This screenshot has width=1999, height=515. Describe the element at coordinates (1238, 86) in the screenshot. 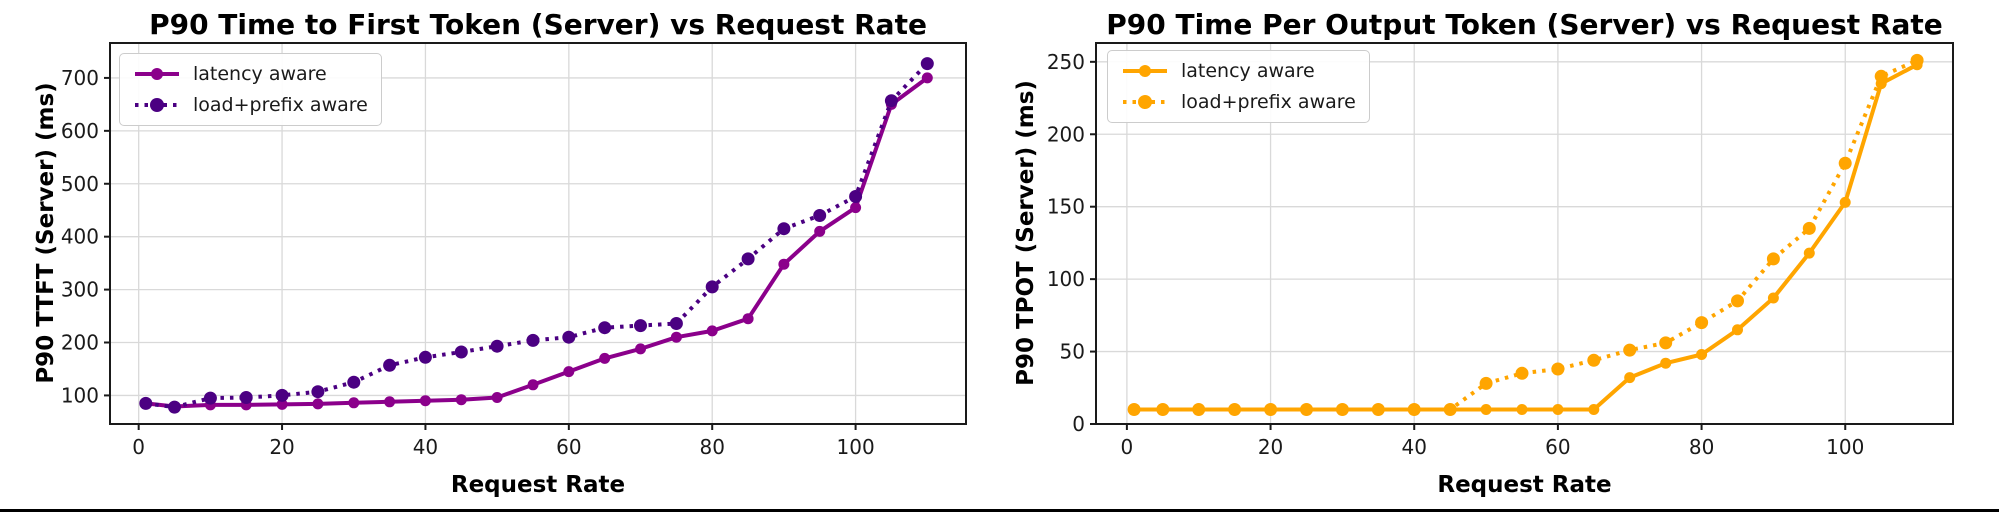

I see `tpot-legend: latency aware load+prefix aware` at that location.